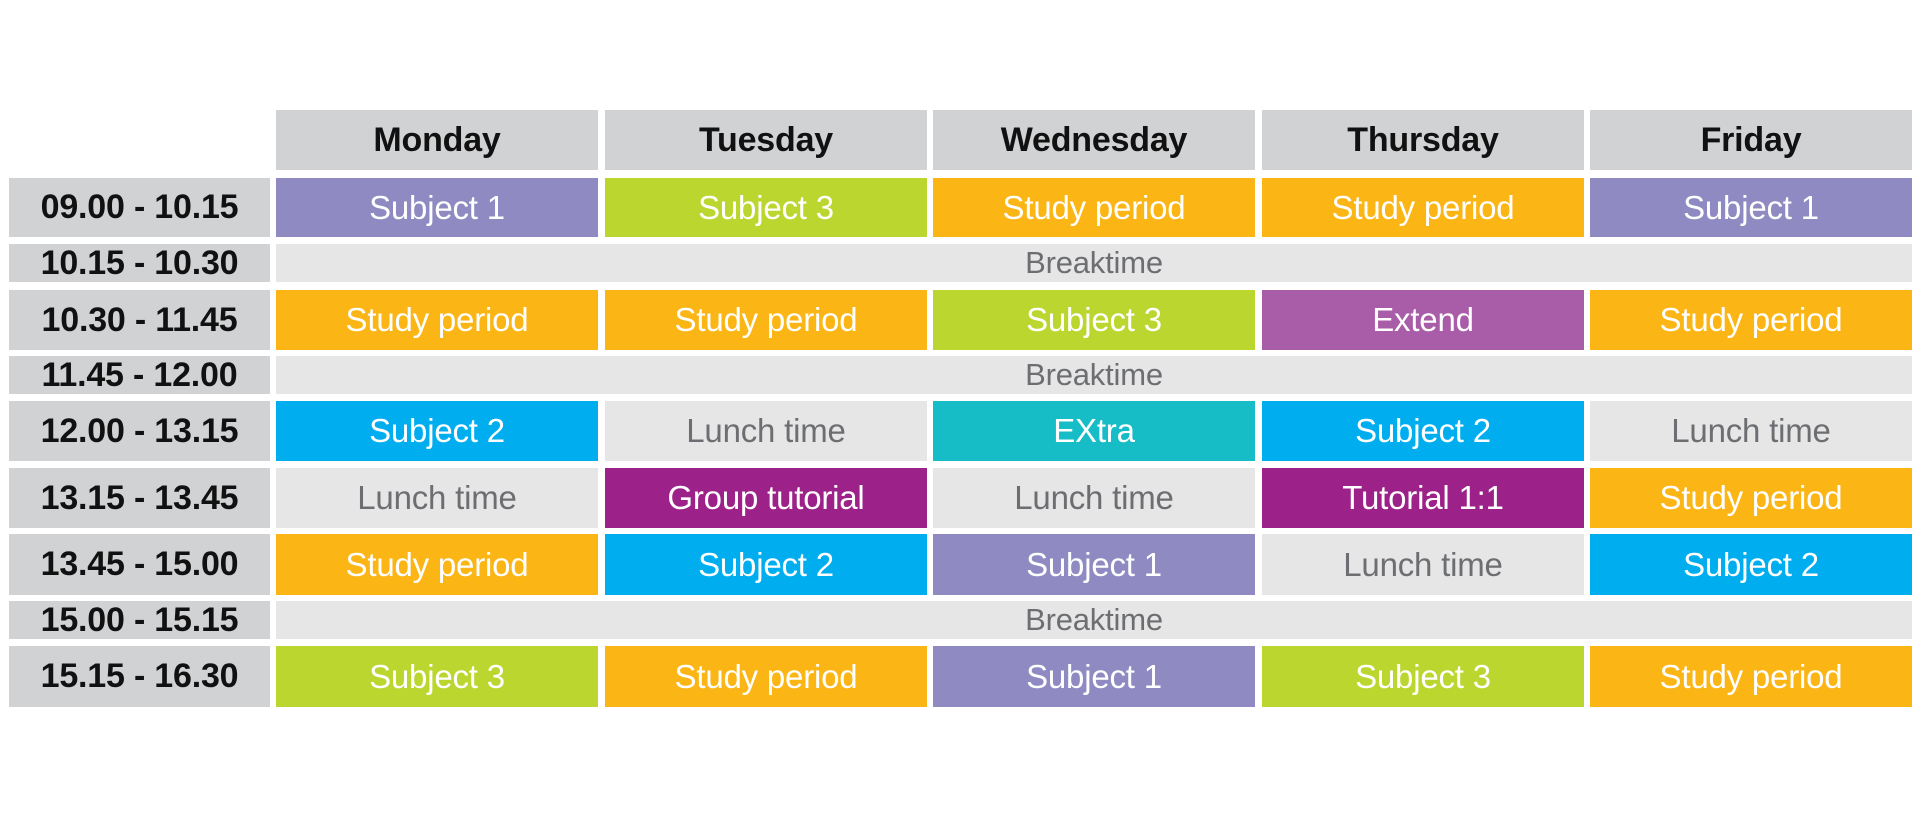  I want to click on time-slot: 09.00 - 10.15, so click(139, 207).